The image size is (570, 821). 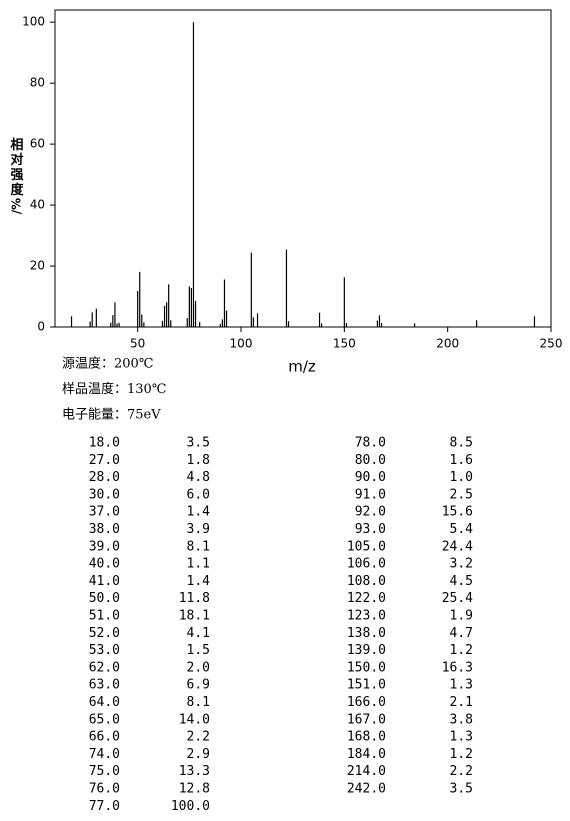 I want to click on table-intensity: 15.6, so click(x=457, y=512).